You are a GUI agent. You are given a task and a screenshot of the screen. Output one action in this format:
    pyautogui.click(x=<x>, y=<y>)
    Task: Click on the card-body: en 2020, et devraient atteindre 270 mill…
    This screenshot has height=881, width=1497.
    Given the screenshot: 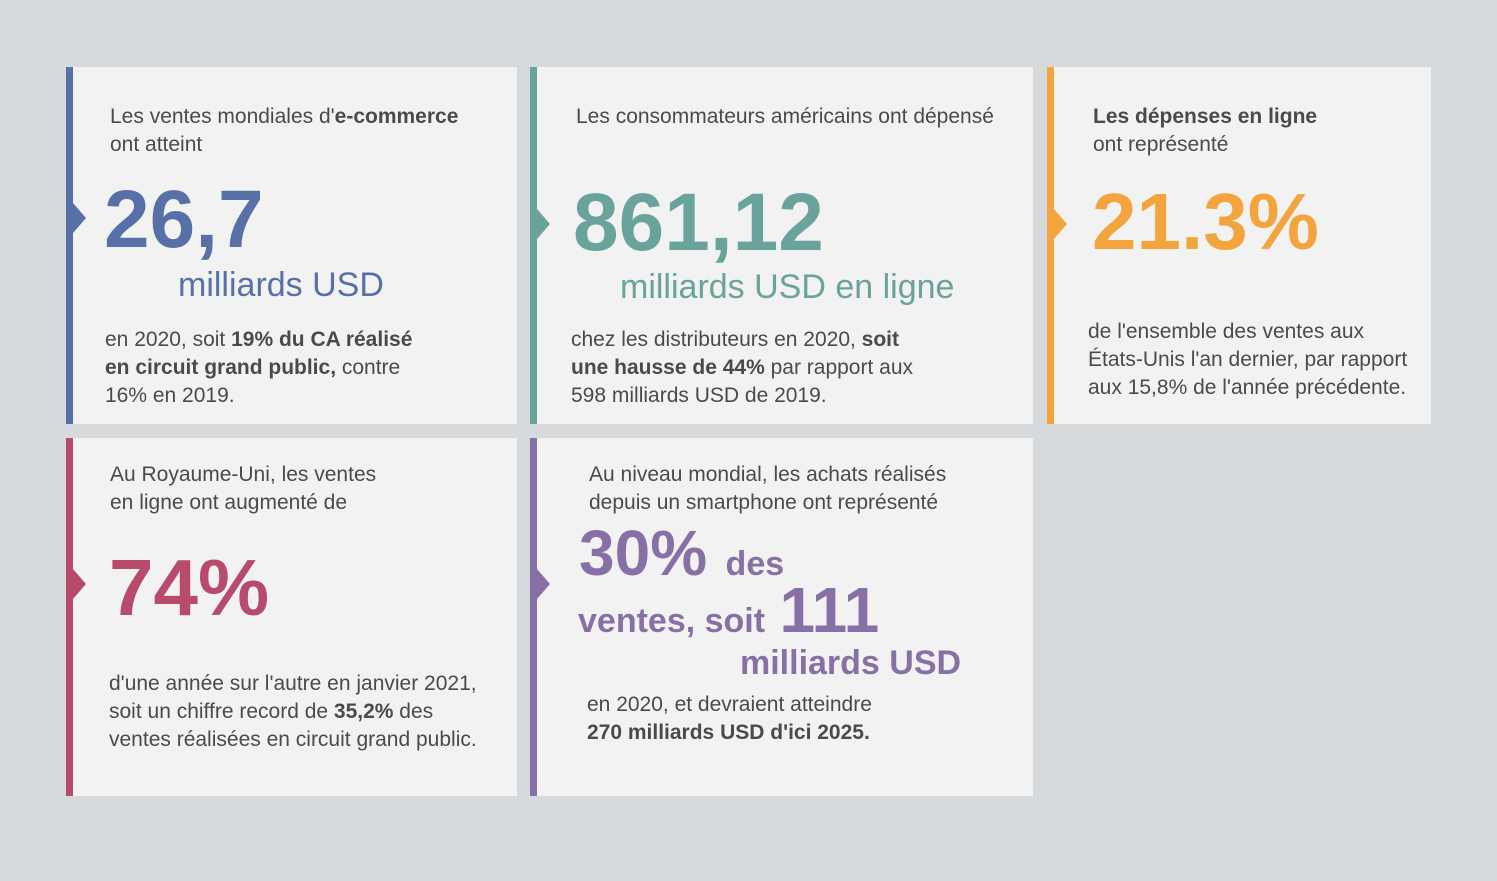 What is the action you would take?
    pyautogui.click(x=729, y=718)
    